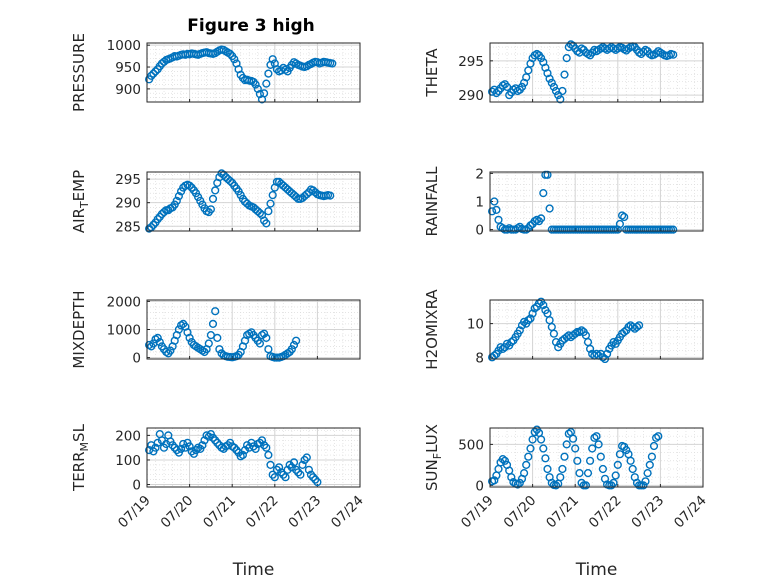 This screenshot has height=583, width=778. I want to click on y-axis-label: PRESSURE, so click(79, 72).